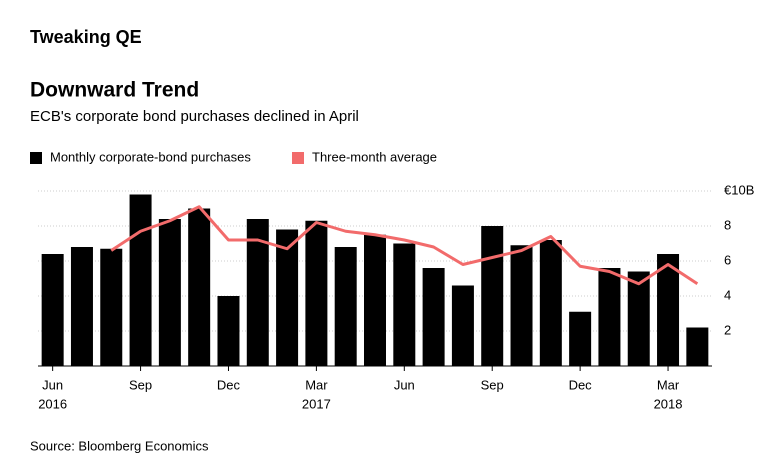 This screenshot has width=781, height=472. Describe the element at coordinates (52, 403) in the screenshot. I see `x-year-label: 2016` at that location.